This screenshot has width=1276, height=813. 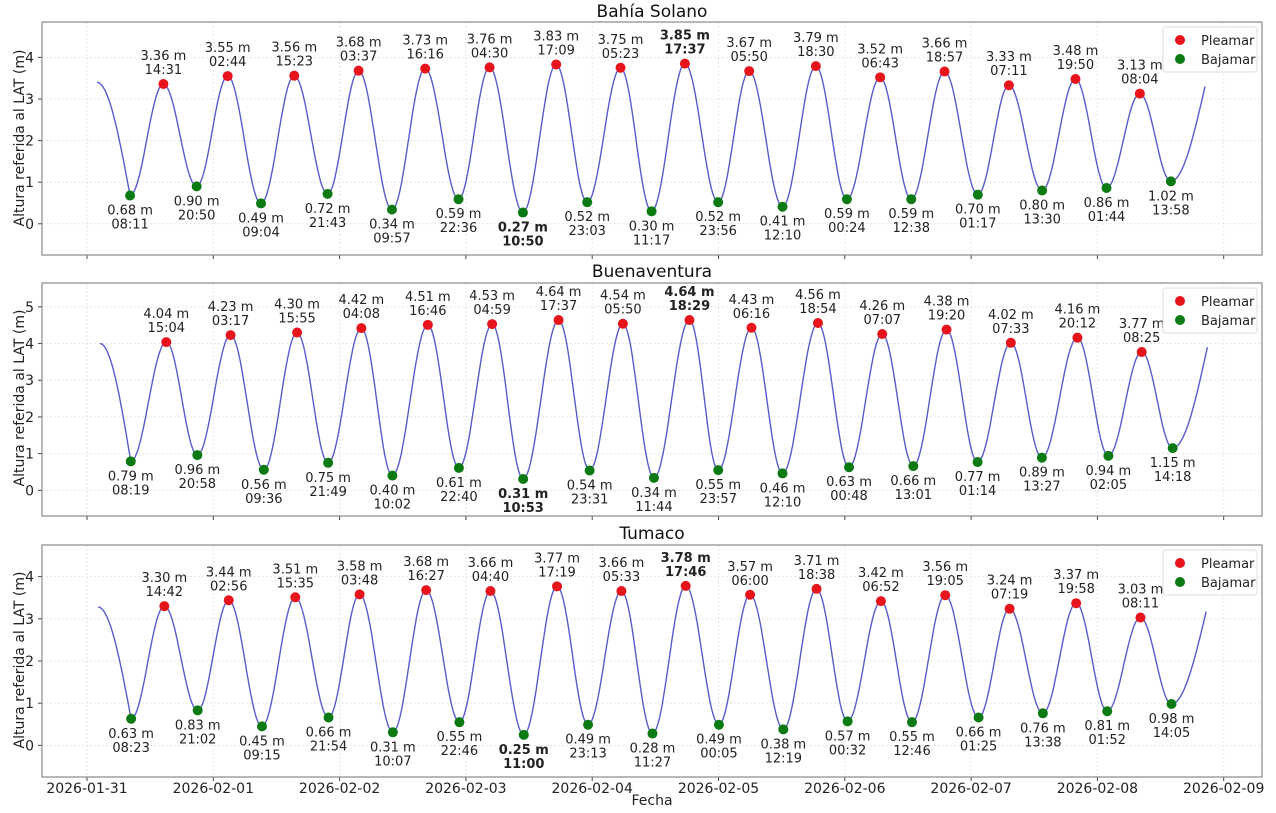 I want to click on high-tide-time-label: 06:43, so click(x=879, y=63).